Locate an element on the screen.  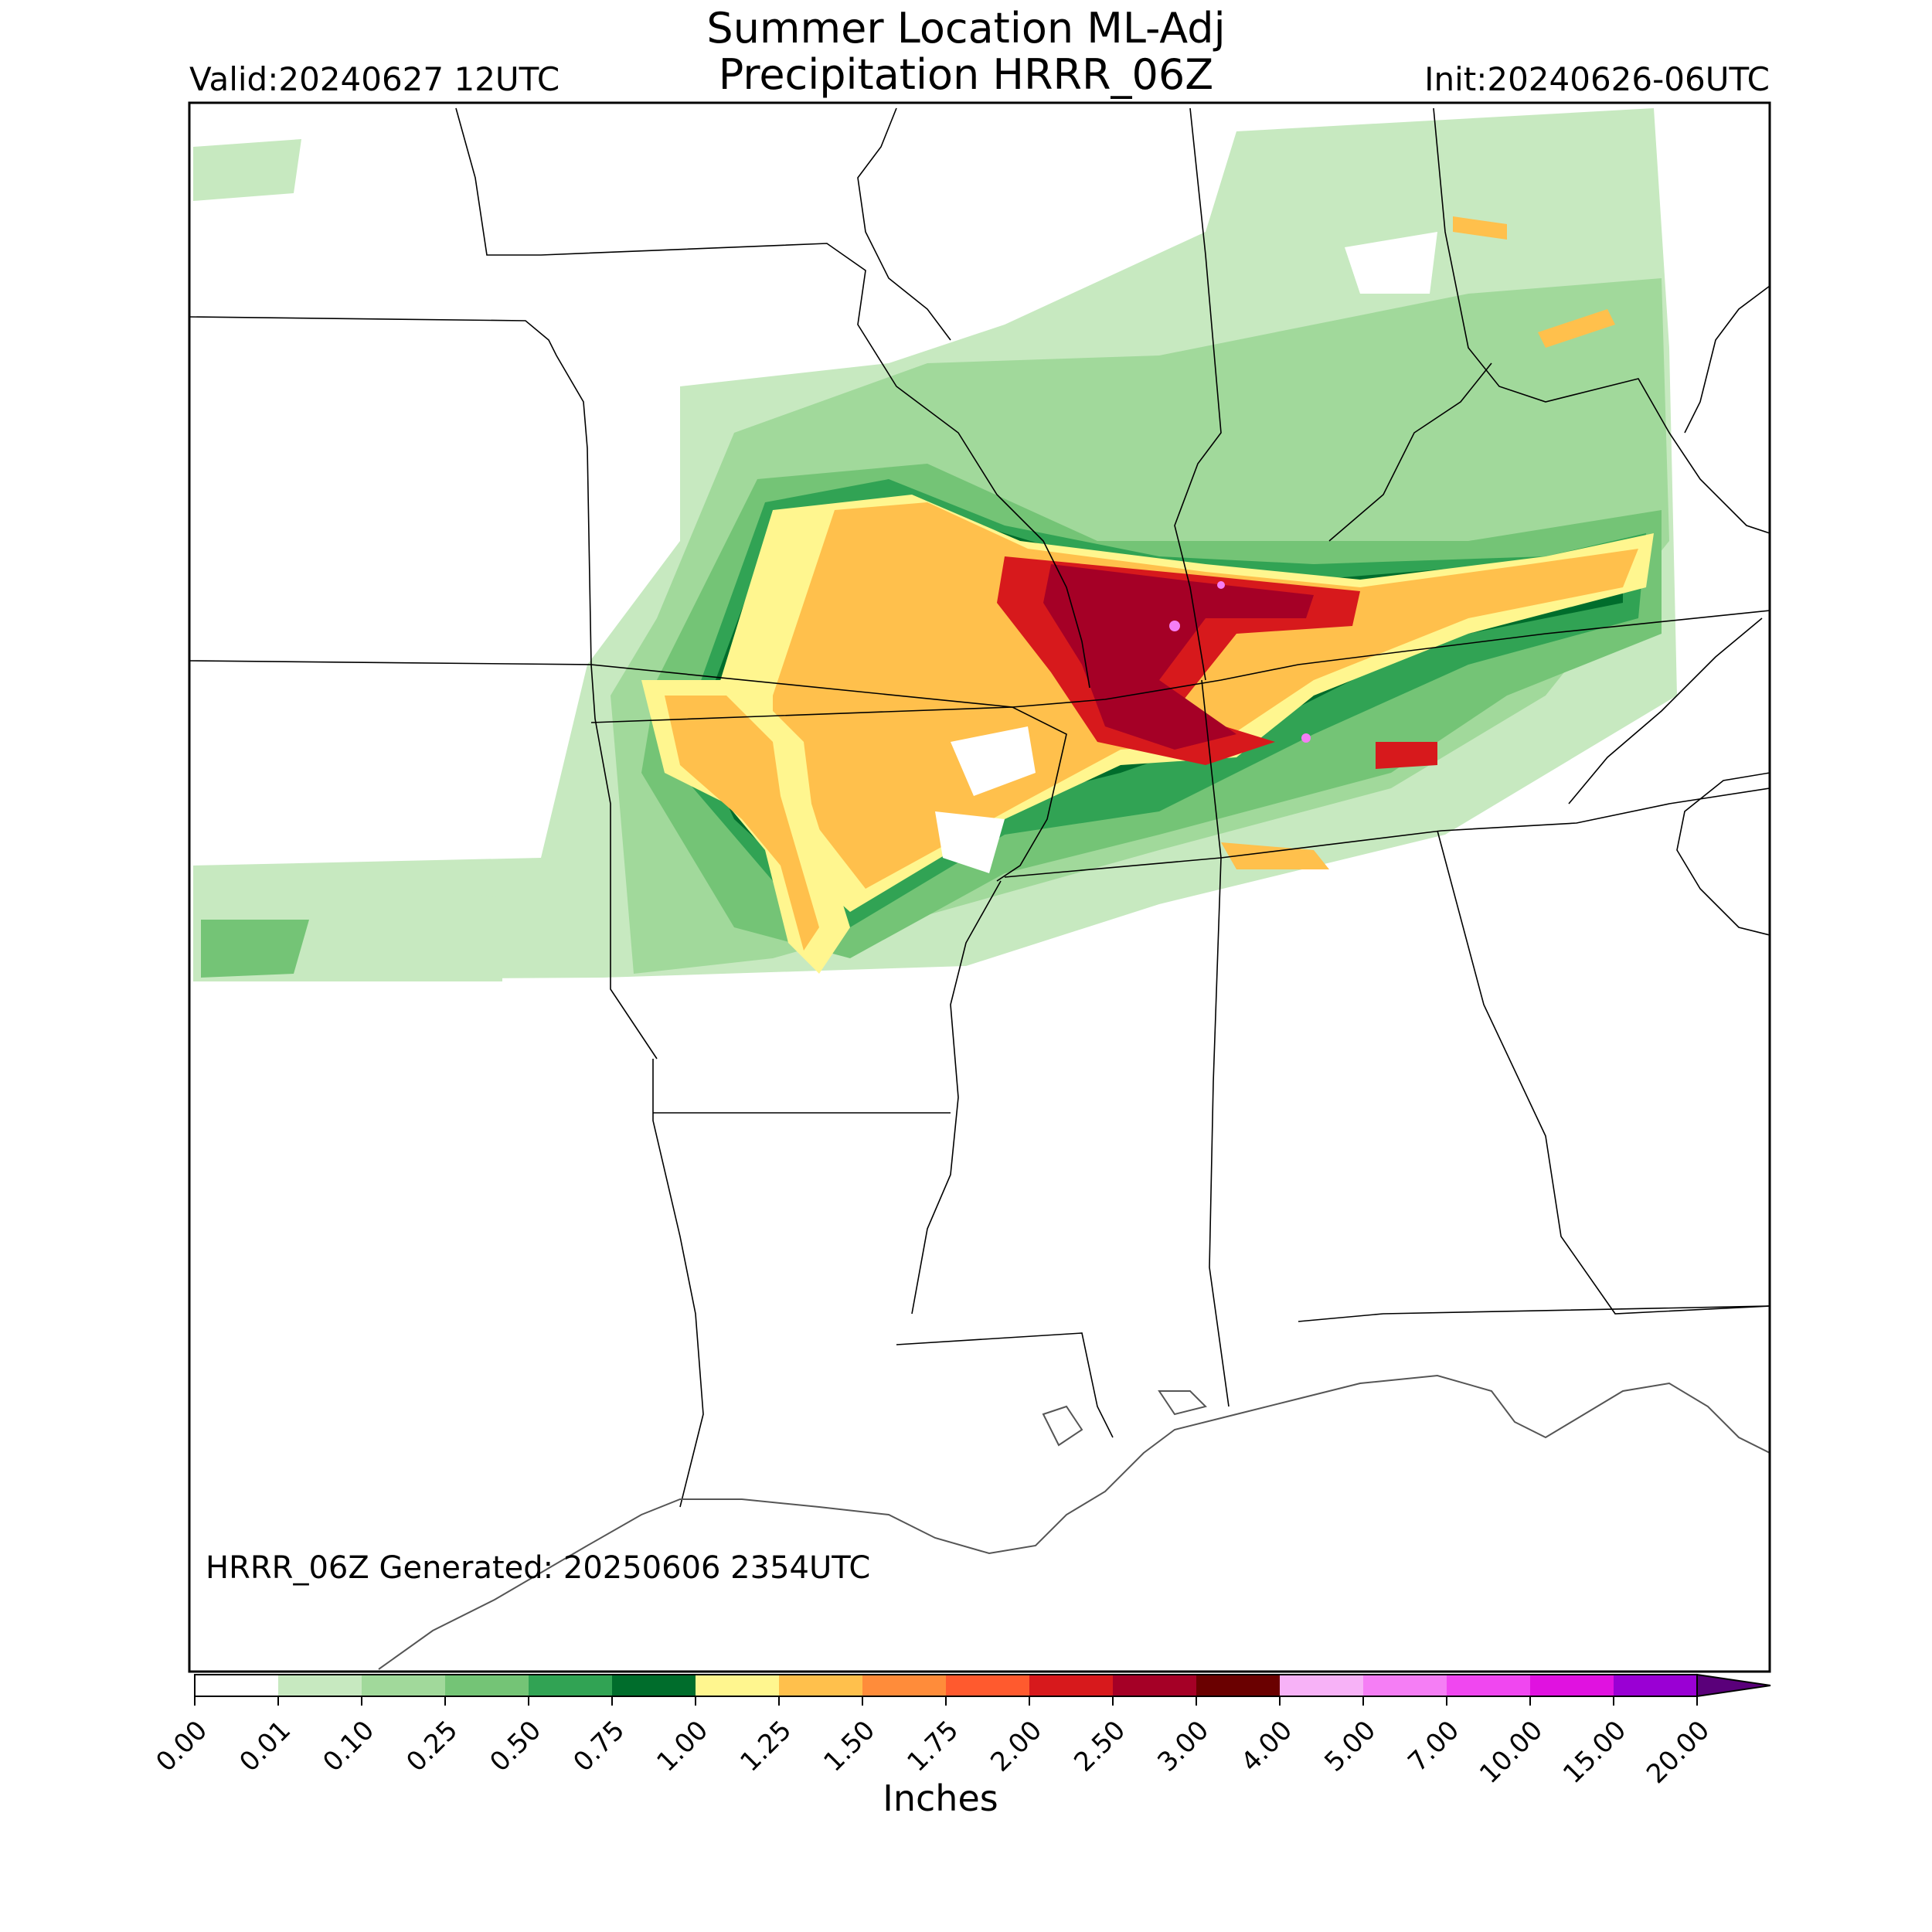
generated-label: HRRR_06Z Generated: 20250606 2354UTC is located at coordinates (539, 1568).